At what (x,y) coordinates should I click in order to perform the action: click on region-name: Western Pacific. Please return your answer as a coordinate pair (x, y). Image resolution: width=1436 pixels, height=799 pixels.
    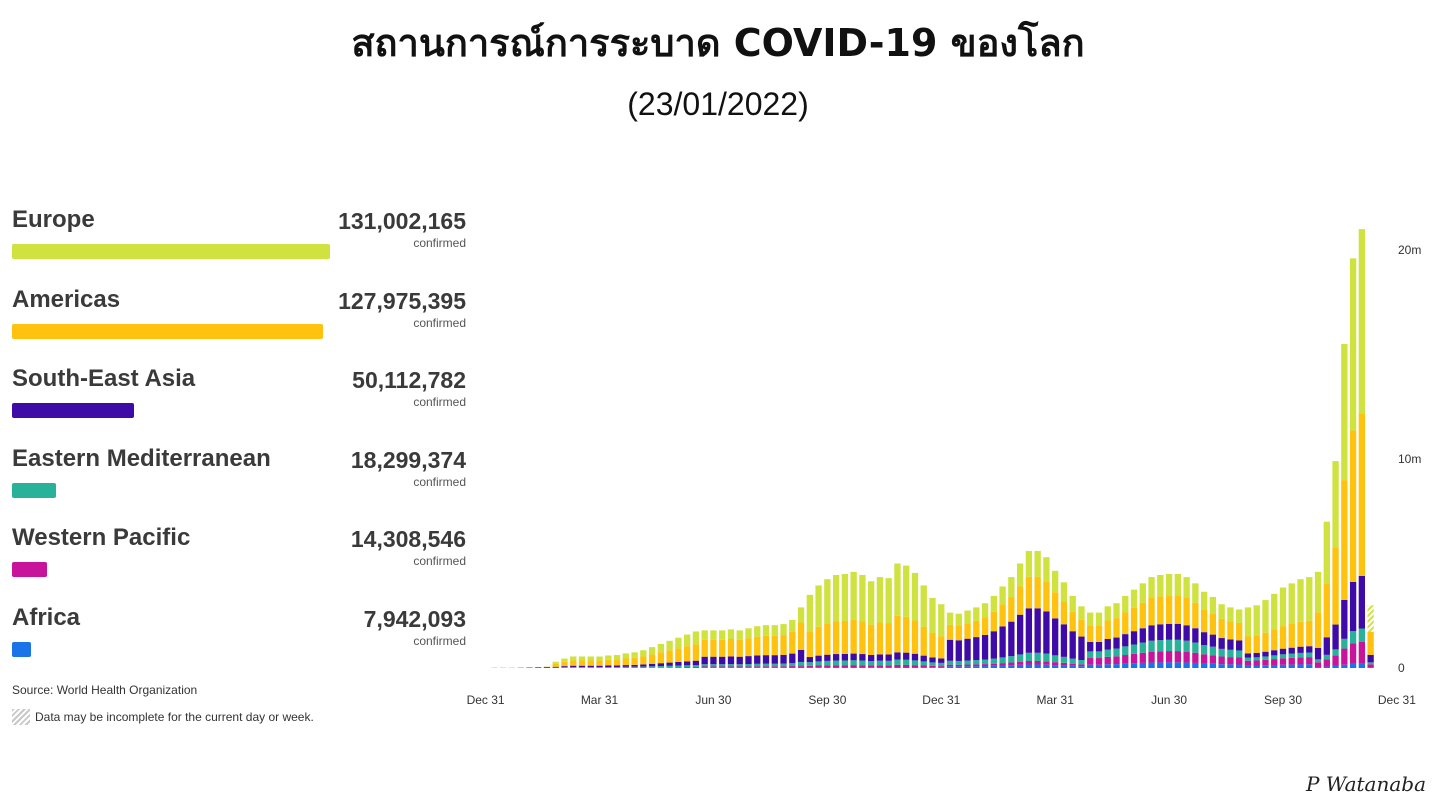
    Looking at the image, I should click on (101, 537).